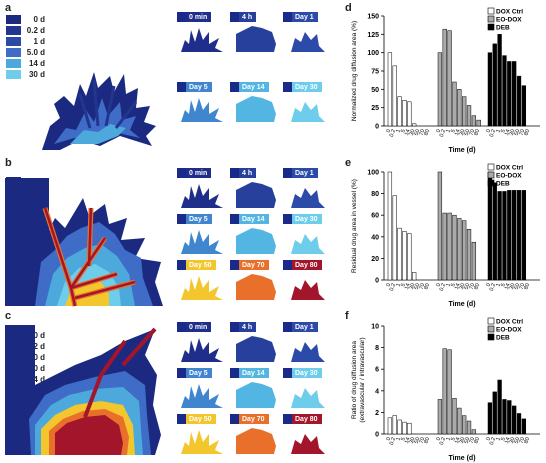 Image resolution: width=546 pixels, height=463 pixels. I want to click on legend-label: 0.2 d, so click(35, 346).